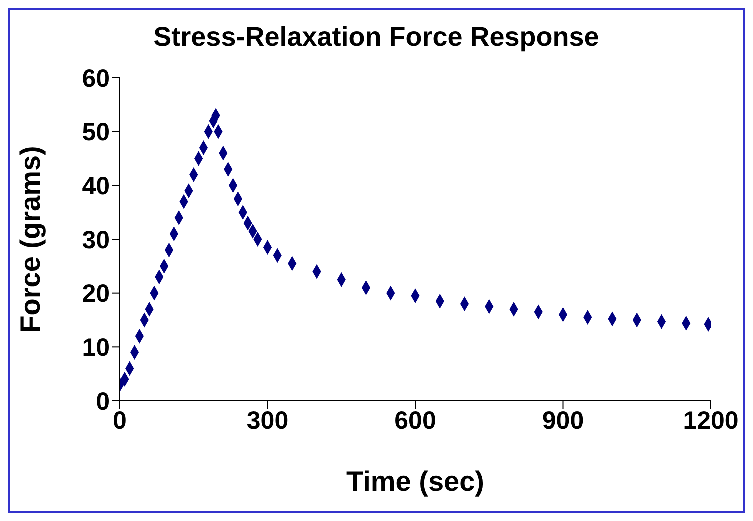  Describe the element at coordinates (376, 37) in the screenshot. I see `chart-title: Stress-Relaxation Force Response` at that location.